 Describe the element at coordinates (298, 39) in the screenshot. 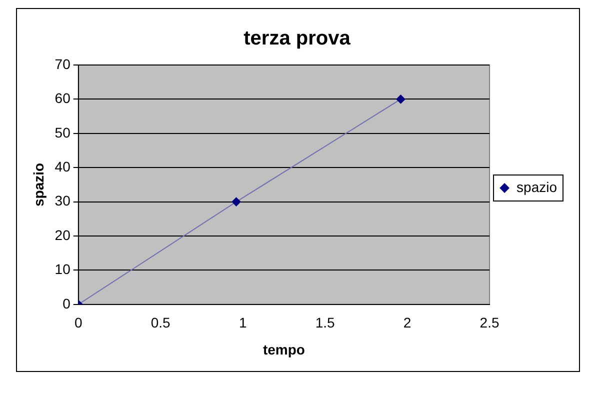

I see `chart-title: terza prova` at that location.